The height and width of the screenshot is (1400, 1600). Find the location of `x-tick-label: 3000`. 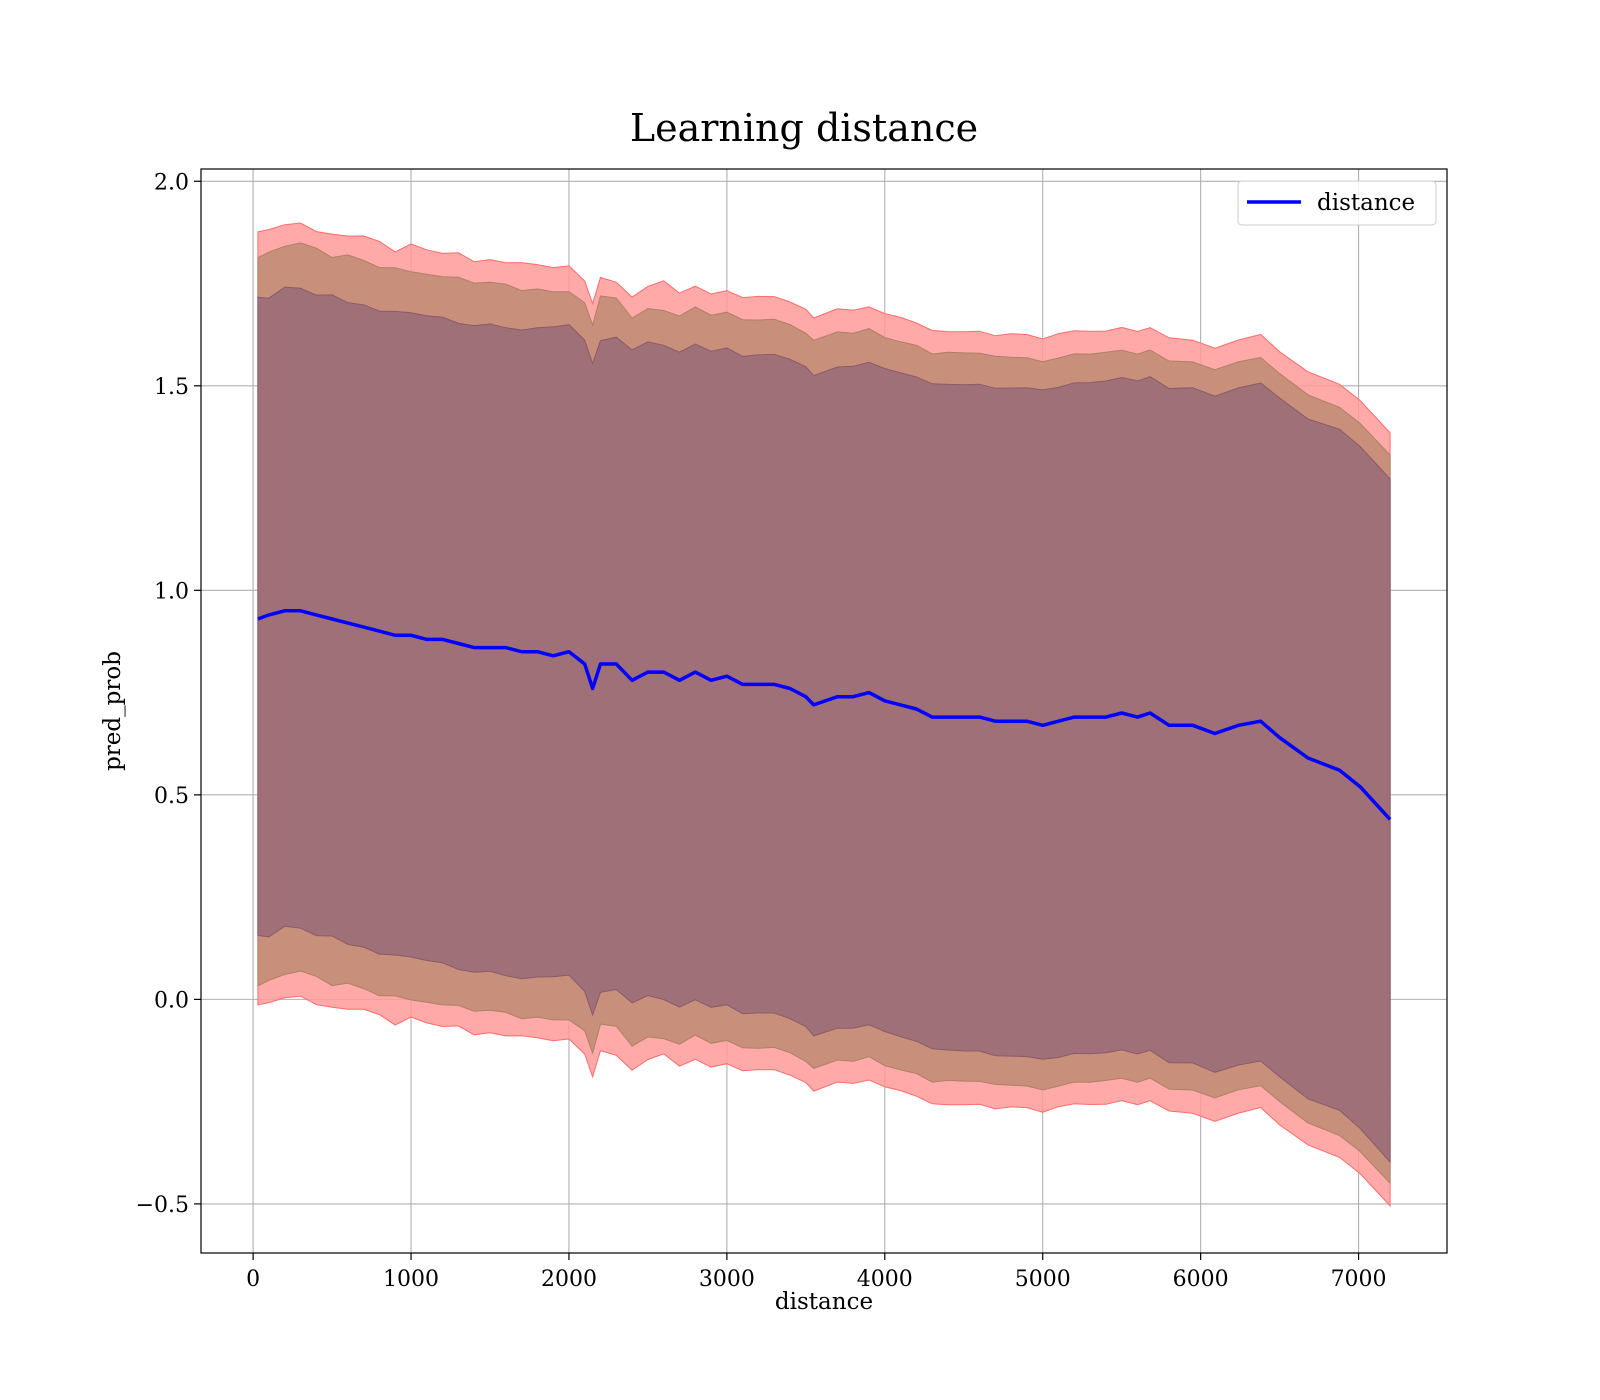

x-tick-label: 3000 is located at coordinates (727, 1279).